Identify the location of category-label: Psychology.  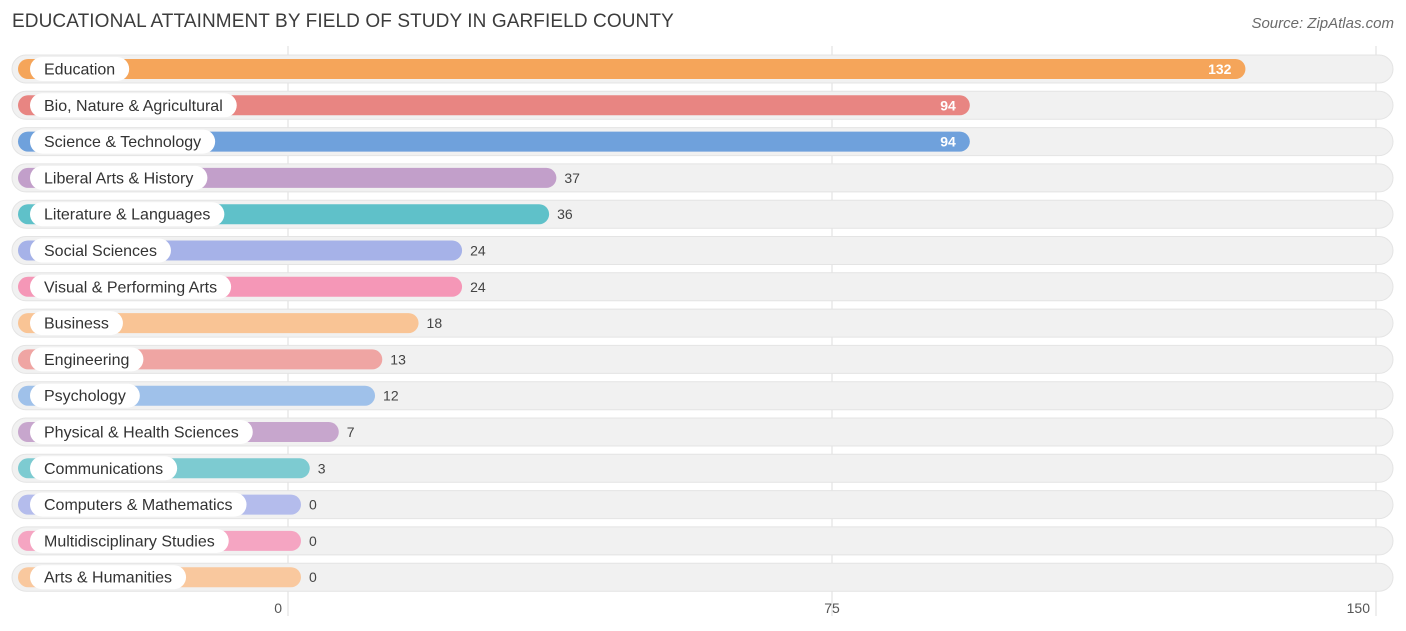
(85, 396).